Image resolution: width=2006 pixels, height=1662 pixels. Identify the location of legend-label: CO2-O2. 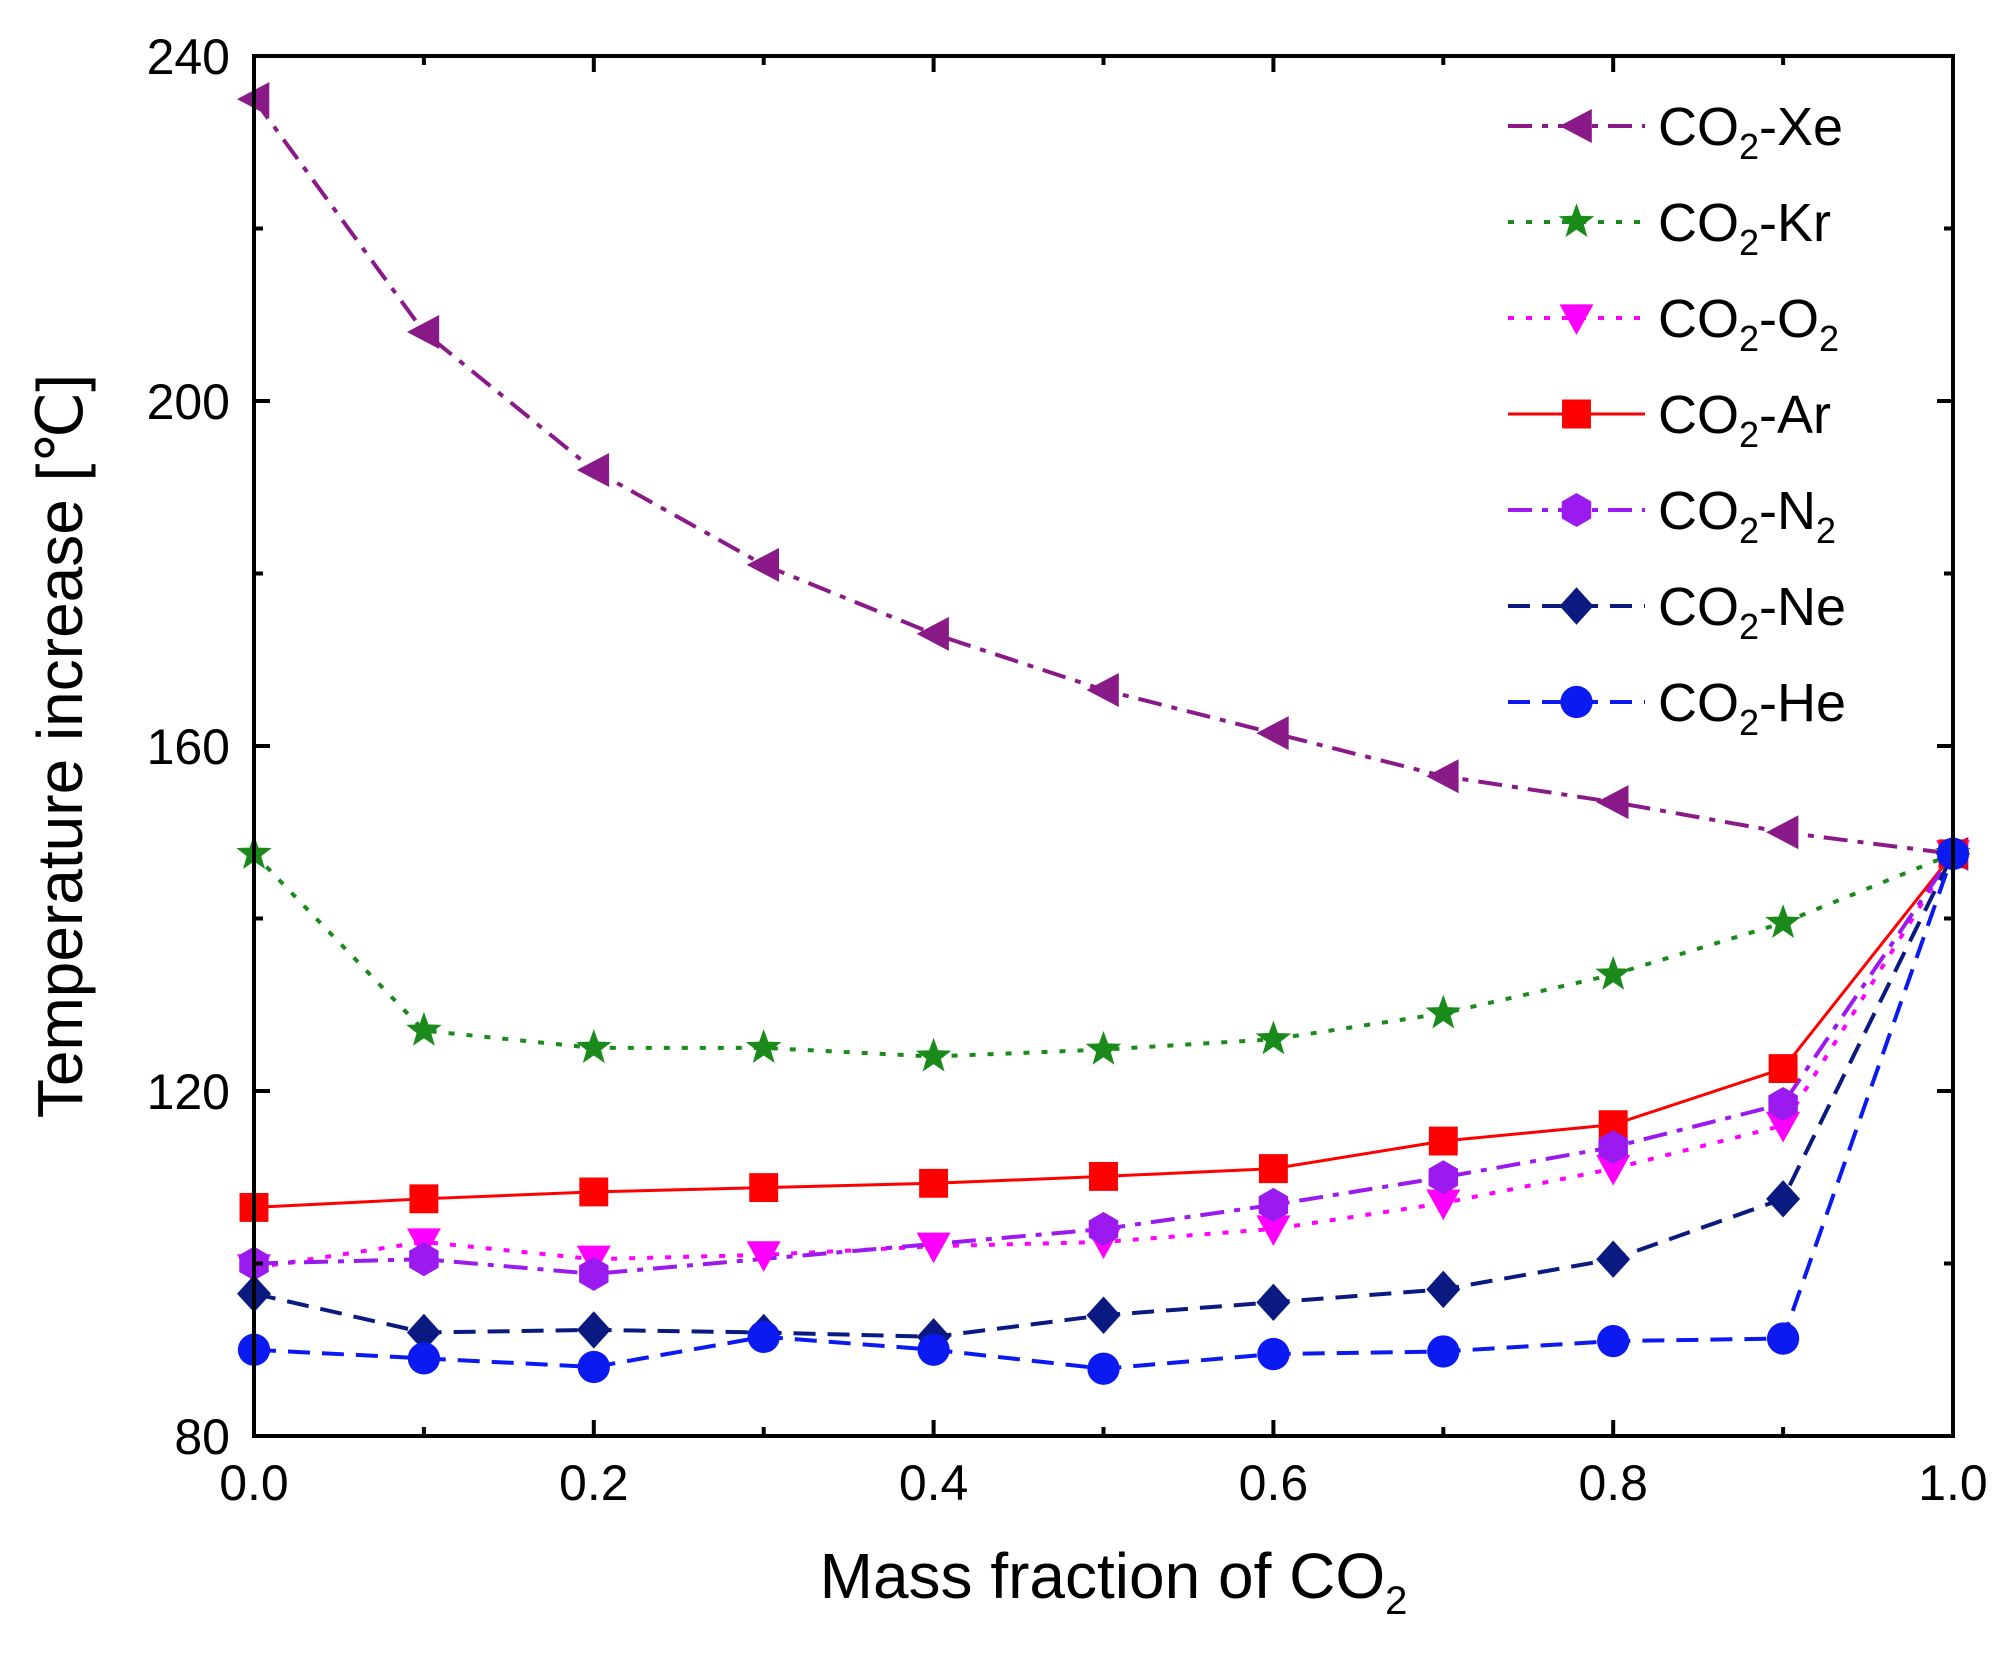
(1748, 324).